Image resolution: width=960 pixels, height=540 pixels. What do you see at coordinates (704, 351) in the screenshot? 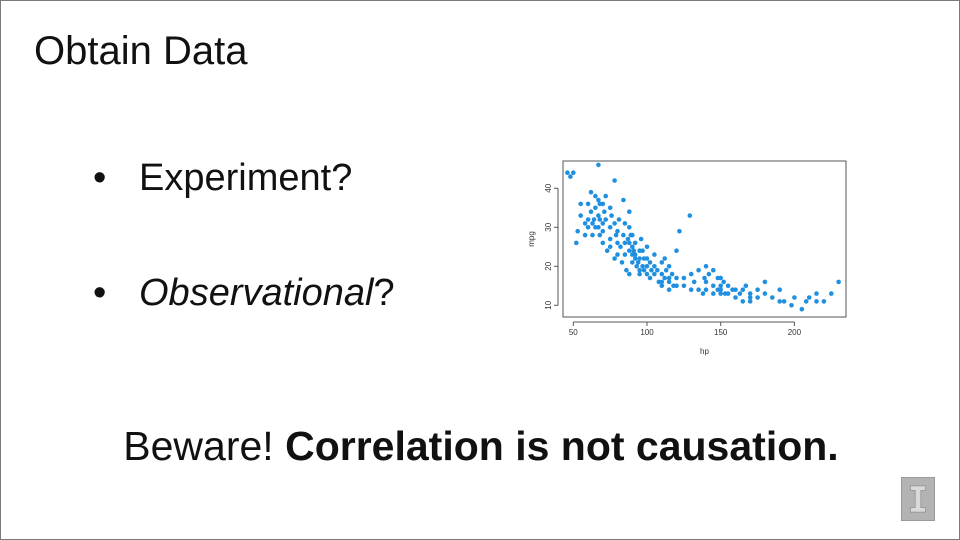
I see `x-axis-label: hp` at bounding box center [704, 351].